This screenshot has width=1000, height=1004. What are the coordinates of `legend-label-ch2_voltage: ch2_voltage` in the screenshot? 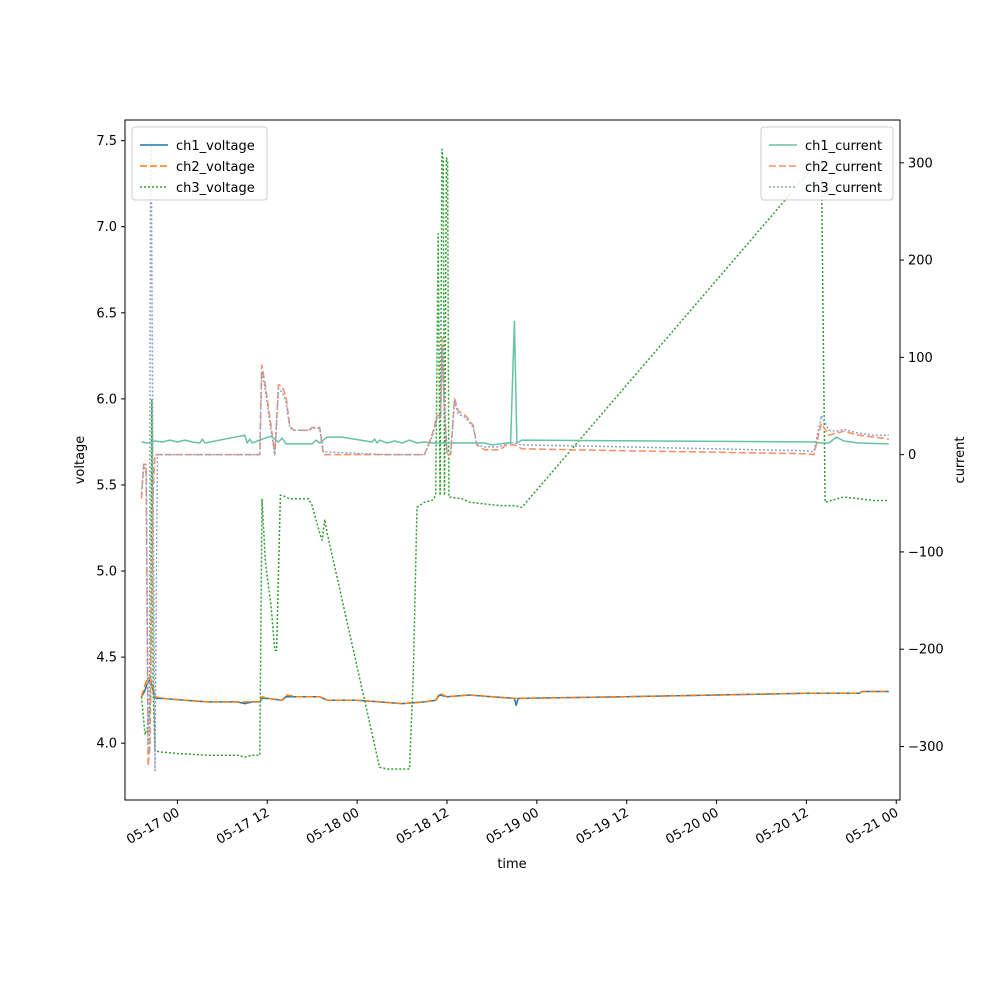 It's located at (215, 167).